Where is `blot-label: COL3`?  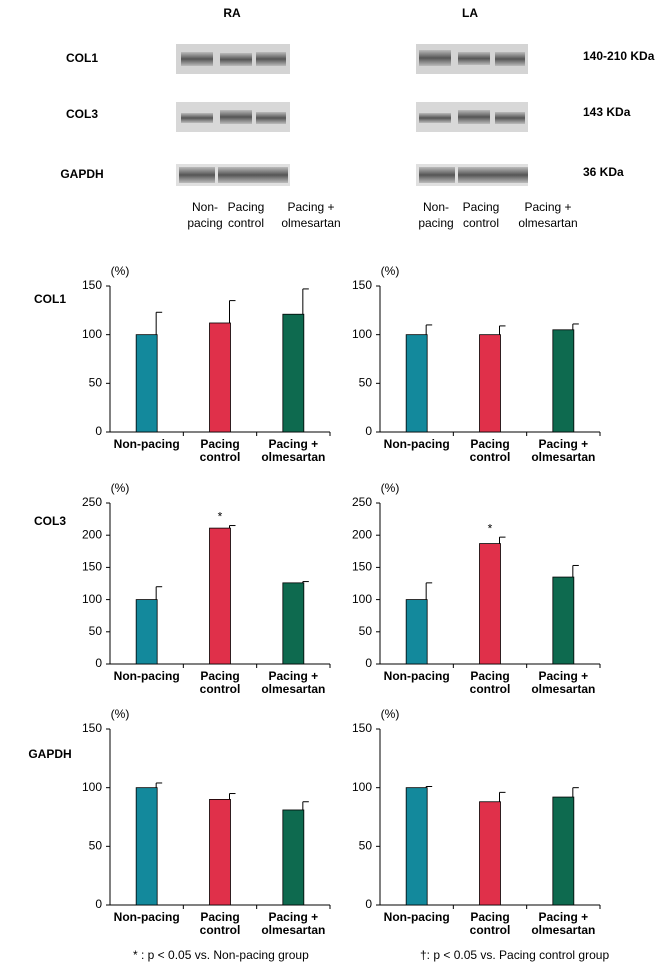 blot-label: COL3 is located at coordinates (82, 114).